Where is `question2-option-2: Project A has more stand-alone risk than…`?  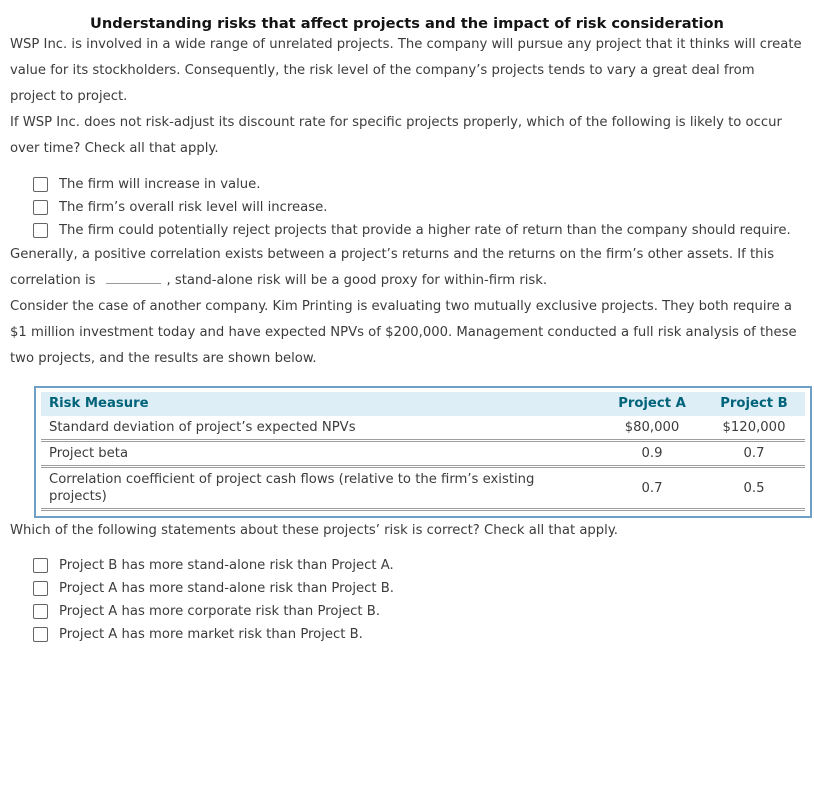
question2-option-2: Project A has more stand-alone risk than… is located at coordinates (407, 588).